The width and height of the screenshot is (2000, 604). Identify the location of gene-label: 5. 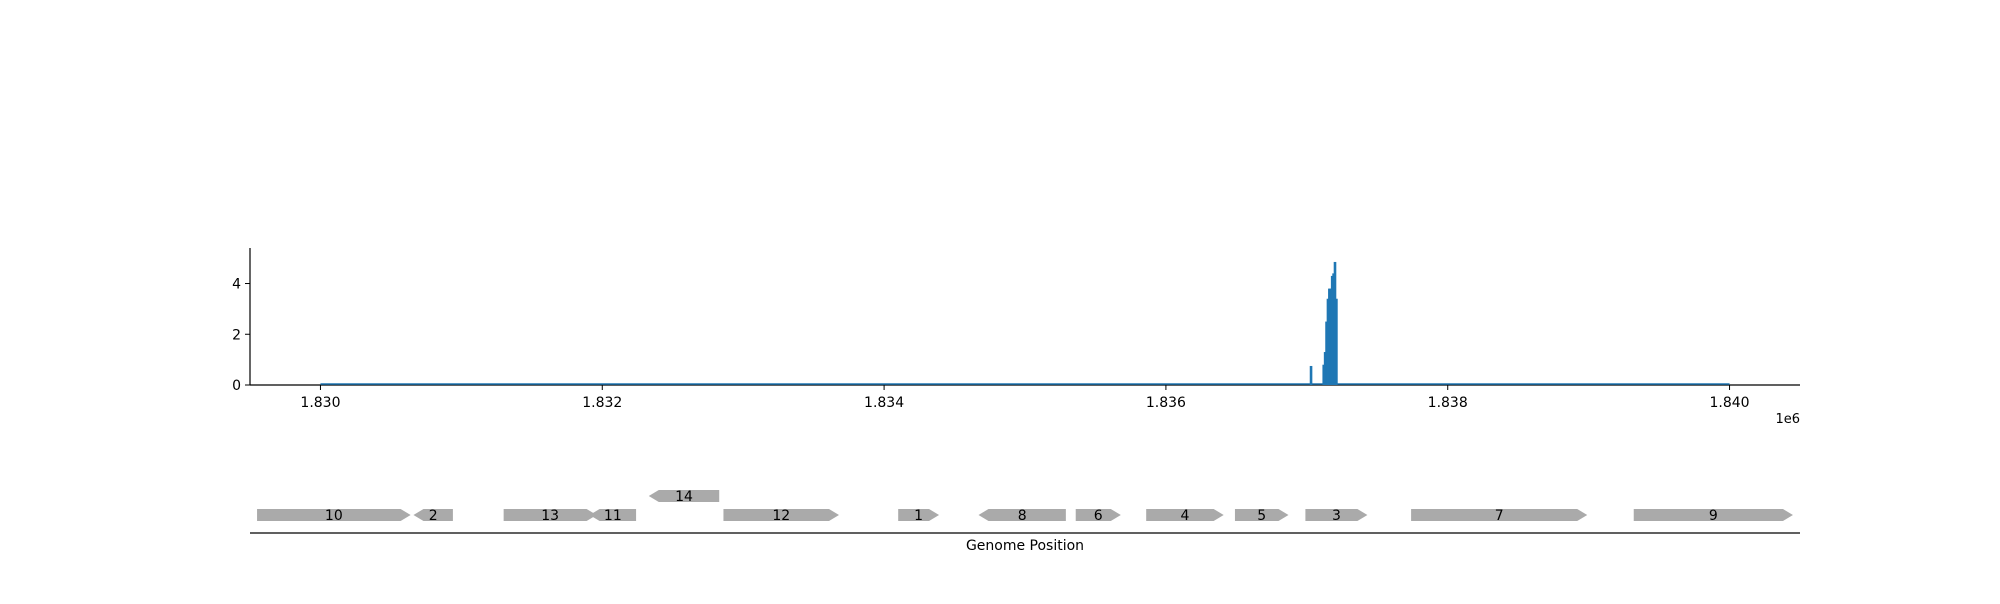
(1261, 516).